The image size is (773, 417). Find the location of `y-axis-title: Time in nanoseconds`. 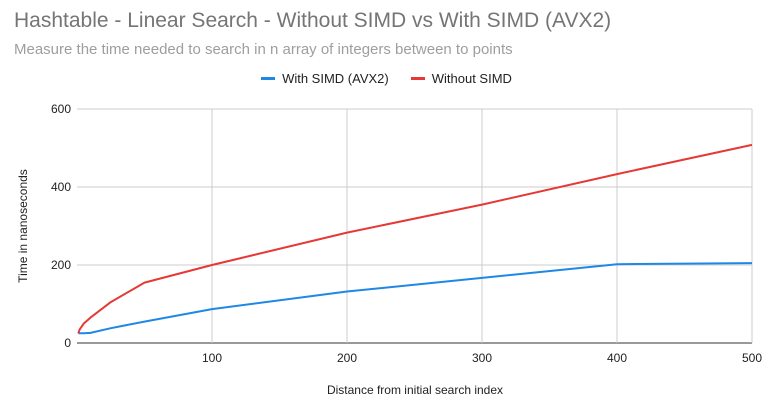

y-axis-title: Time in nanoseconds is located at coordinates (23, 226).